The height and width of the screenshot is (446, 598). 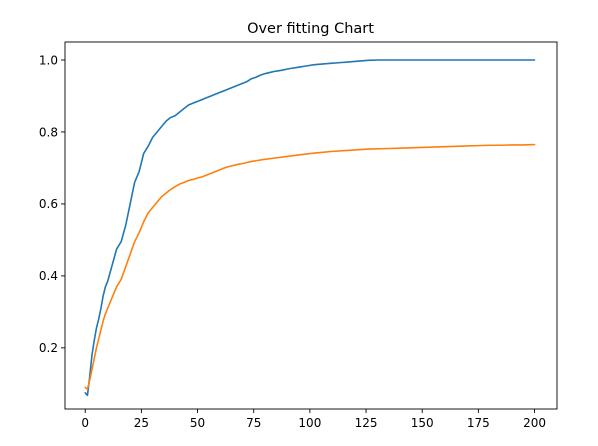 I want to click on x-tick-label: 100, so click(x=309, y=423).